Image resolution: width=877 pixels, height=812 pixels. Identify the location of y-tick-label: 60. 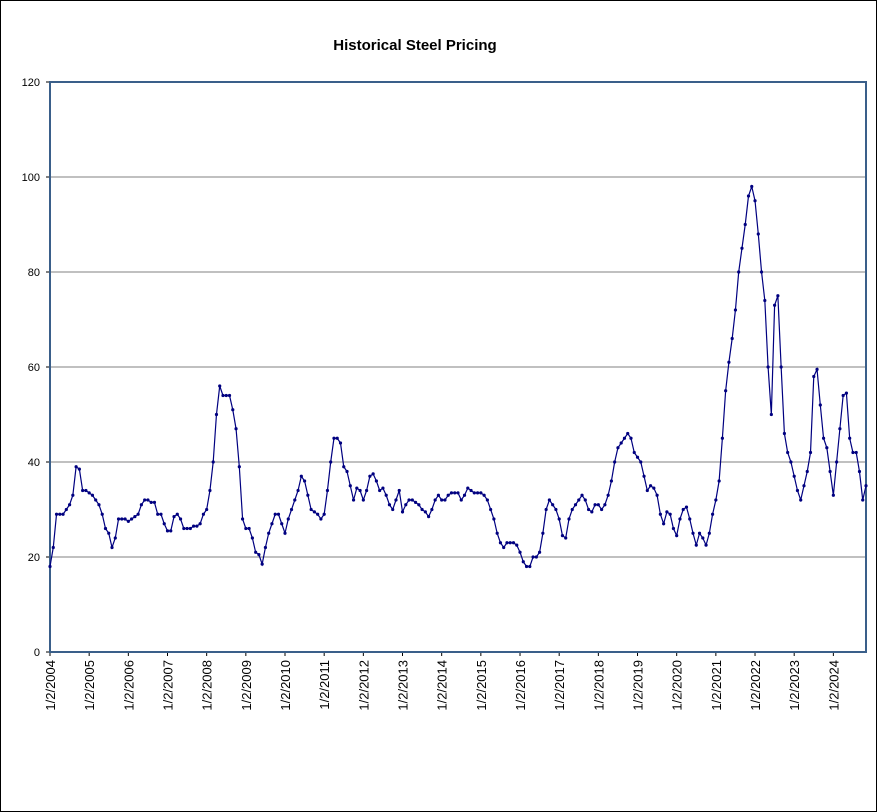
(34, 368).